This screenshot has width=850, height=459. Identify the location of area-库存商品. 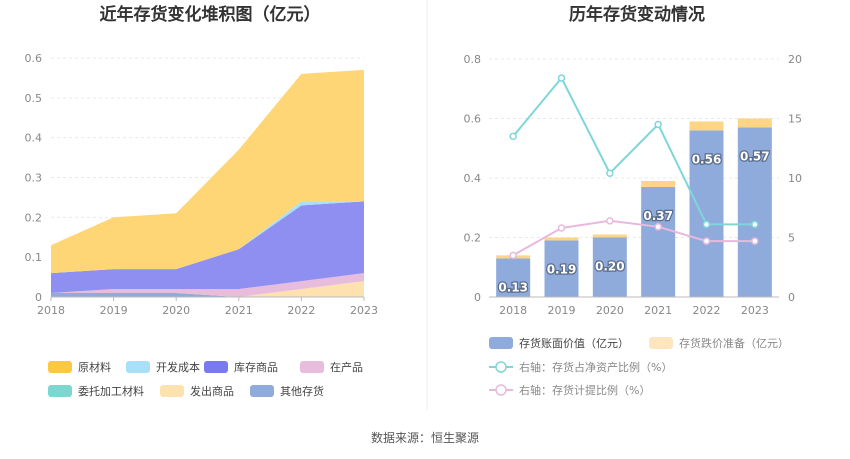
(207, 247).